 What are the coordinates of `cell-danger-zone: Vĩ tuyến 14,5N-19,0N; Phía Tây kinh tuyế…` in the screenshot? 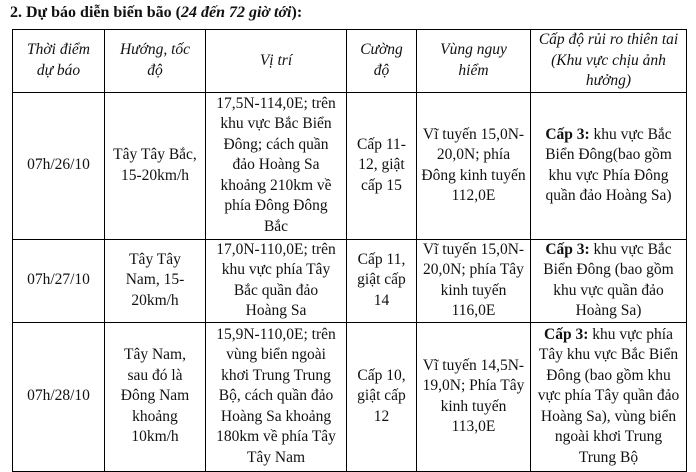 It's located at (473, 396).